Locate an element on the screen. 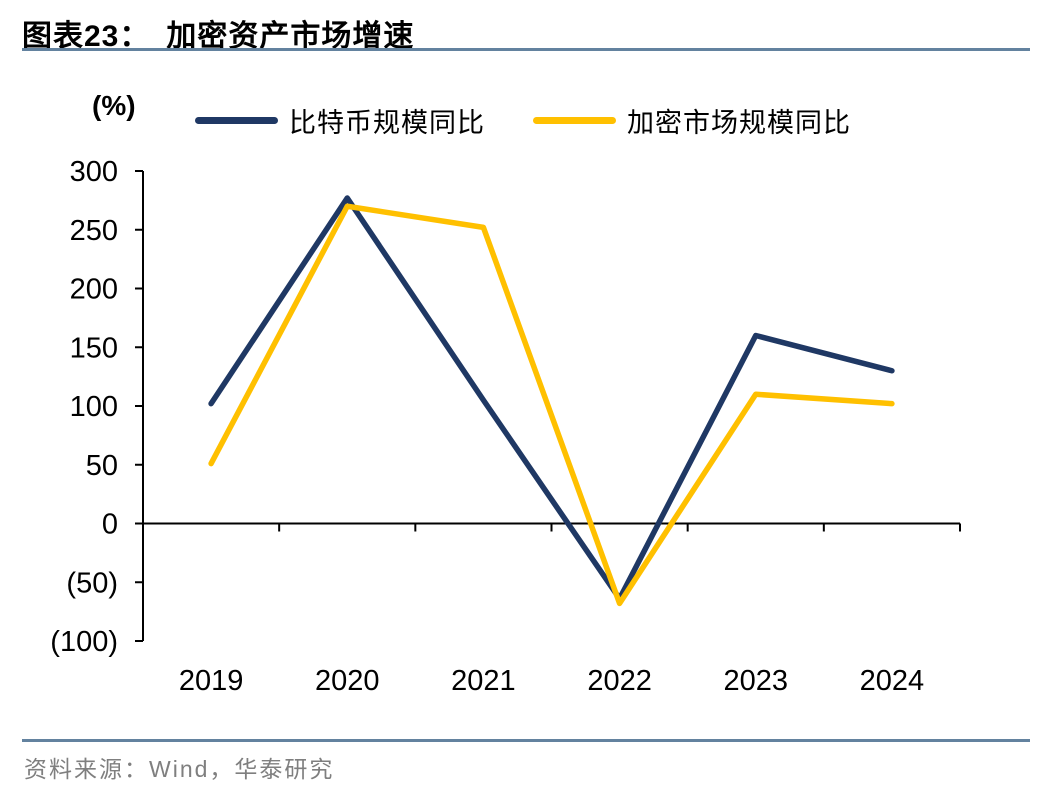  title-divider is located at coordinates (526, 49).